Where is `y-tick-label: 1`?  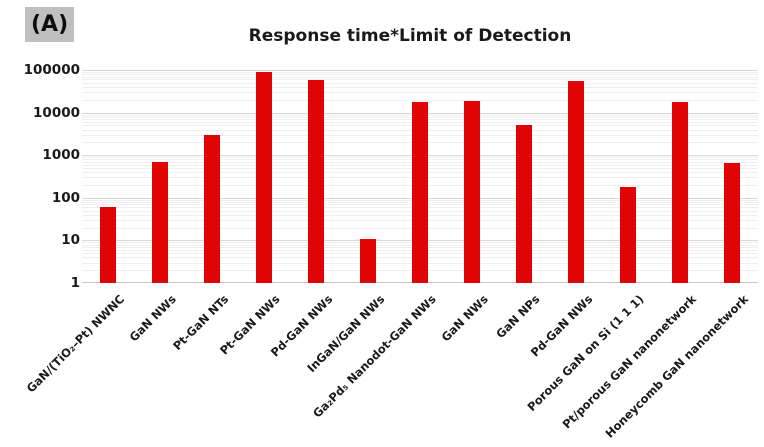
y-tick-label: 1 is located at coordinates (75, 283).